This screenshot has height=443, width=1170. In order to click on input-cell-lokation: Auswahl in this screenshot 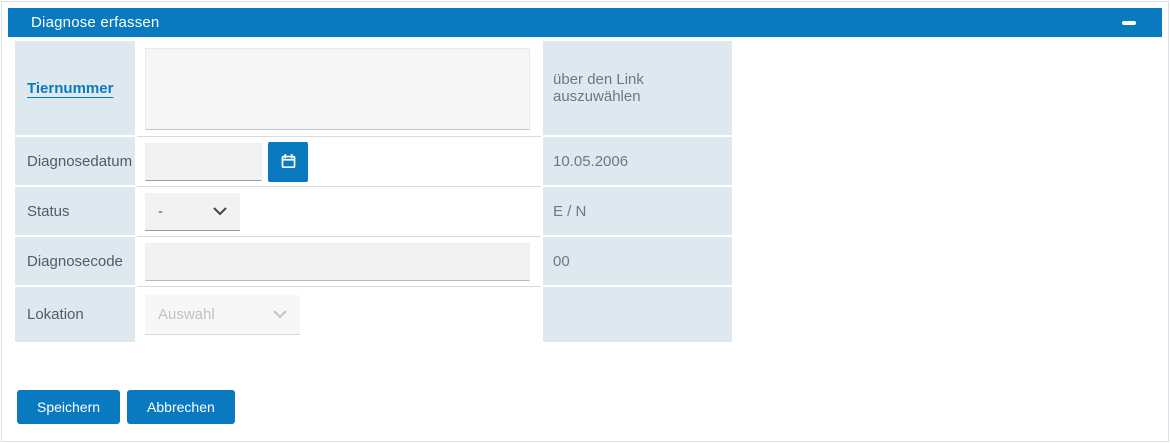, I will do `click(339, 314)`.